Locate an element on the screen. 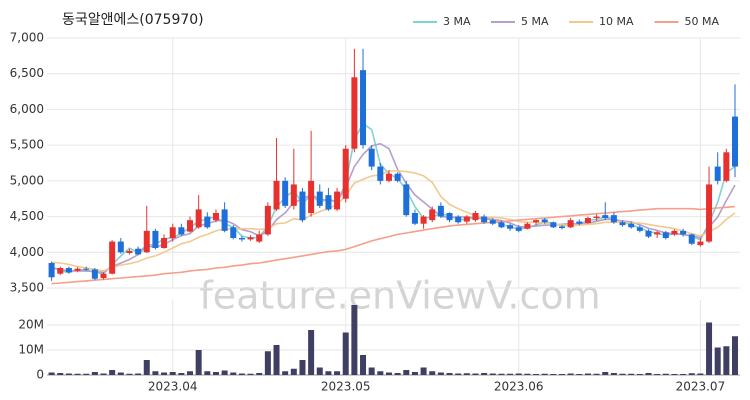 This screenshot has width=750, height=400. x-tick-label: 2023.07 is located at coordinates (701, 387).